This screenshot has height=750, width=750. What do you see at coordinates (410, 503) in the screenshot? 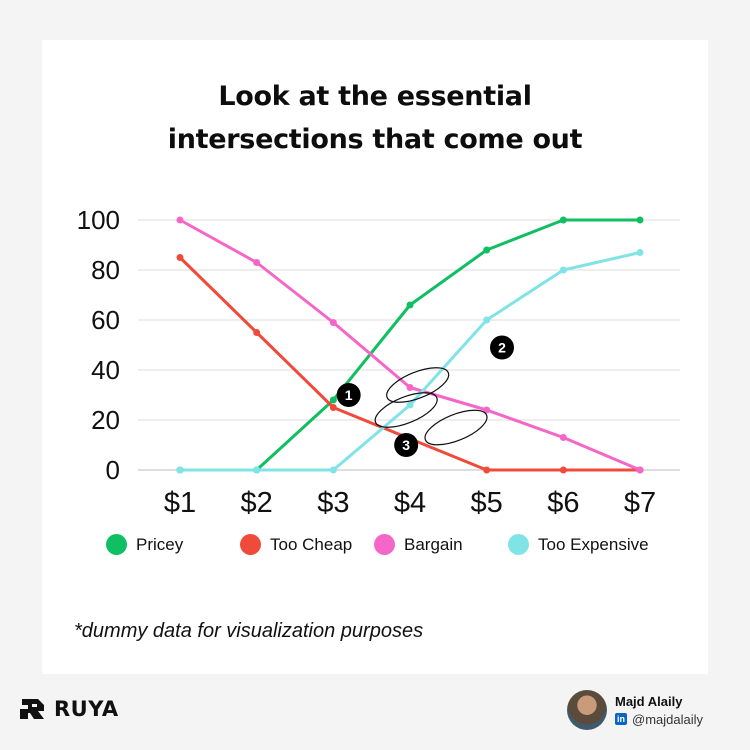
I see `x-tick-label-3: $4` at bounding box center [410, 503].